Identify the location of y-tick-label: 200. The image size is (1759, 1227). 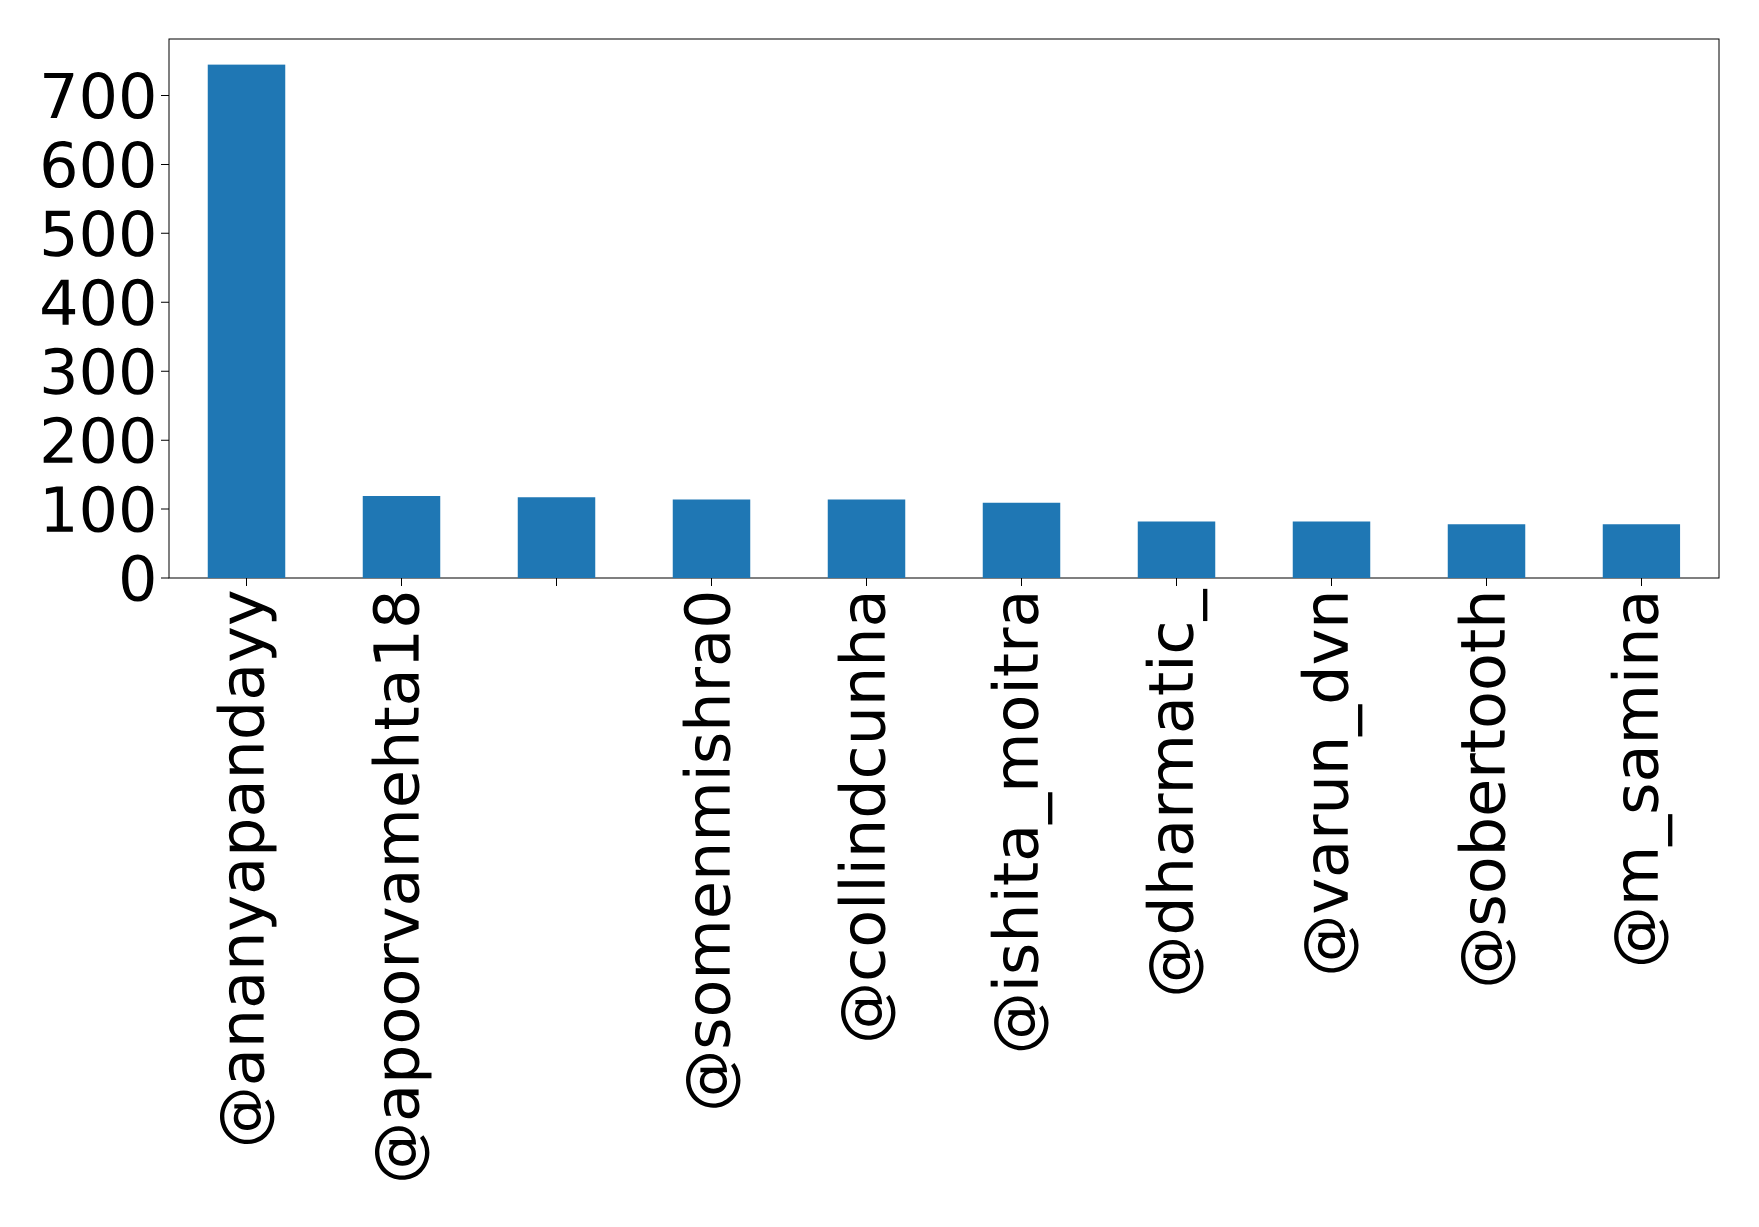
(98, 440).